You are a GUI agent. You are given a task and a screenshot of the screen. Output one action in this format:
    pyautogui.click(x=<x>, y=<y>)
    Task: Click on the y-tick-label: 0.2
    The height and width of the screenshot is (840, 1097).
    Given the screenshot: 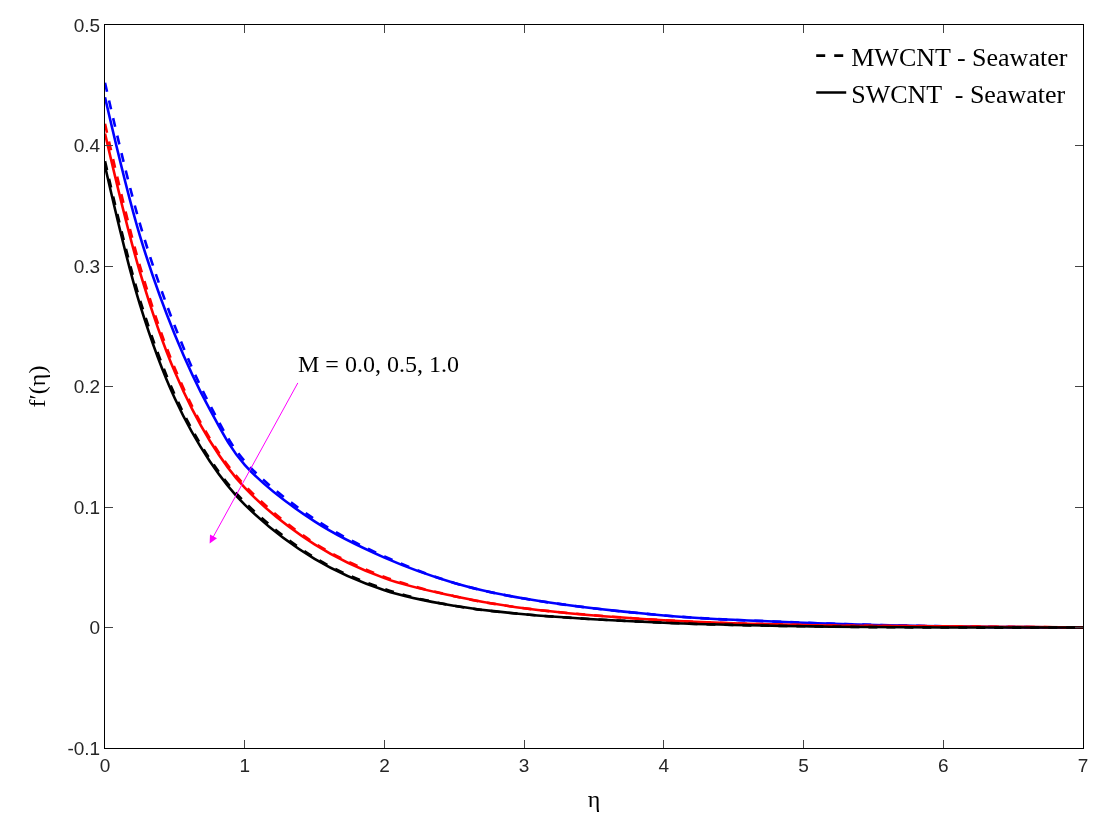 What is the action you would take?
    pyautogui.click(x=87, y=387)
    